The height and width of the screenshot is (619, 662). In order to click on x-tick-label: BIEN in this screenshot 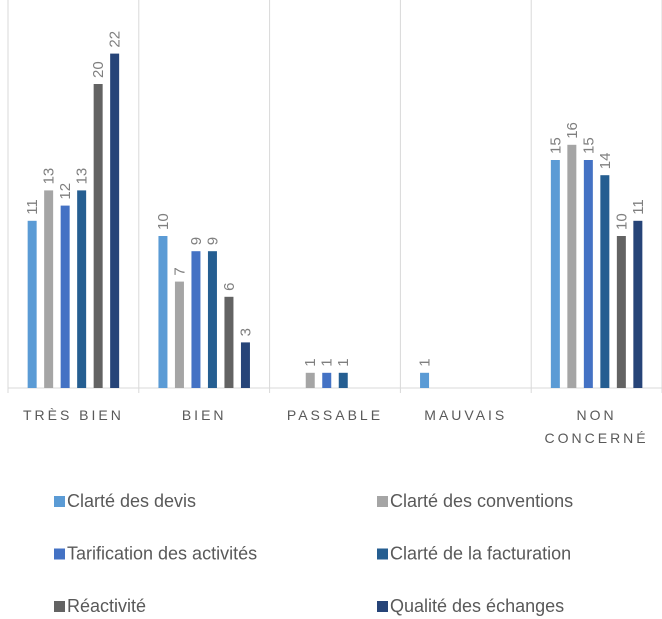, I will do `click(204, 415)`.